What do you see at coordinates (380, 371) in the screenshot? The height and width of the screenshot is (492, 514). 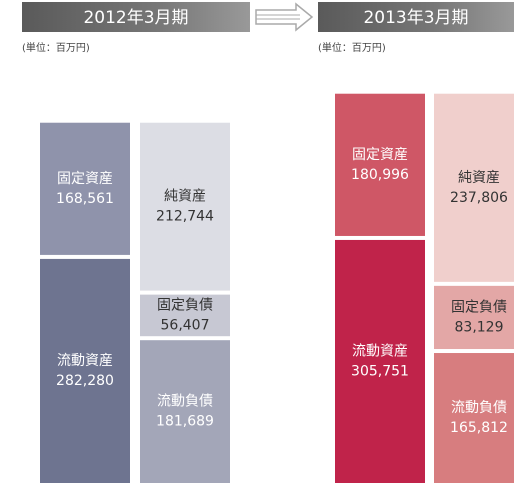 I see `segment-value: 305,751` at bounding box center [380, 371].